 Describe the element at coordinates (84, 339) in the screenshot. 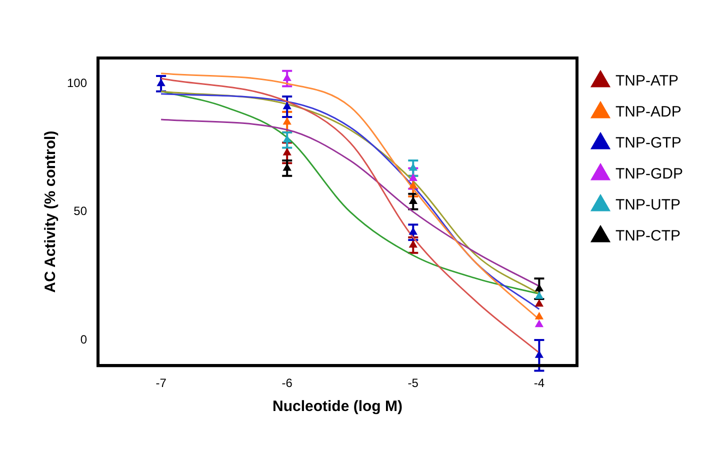

I see `y-tick-label: 0` at that location.